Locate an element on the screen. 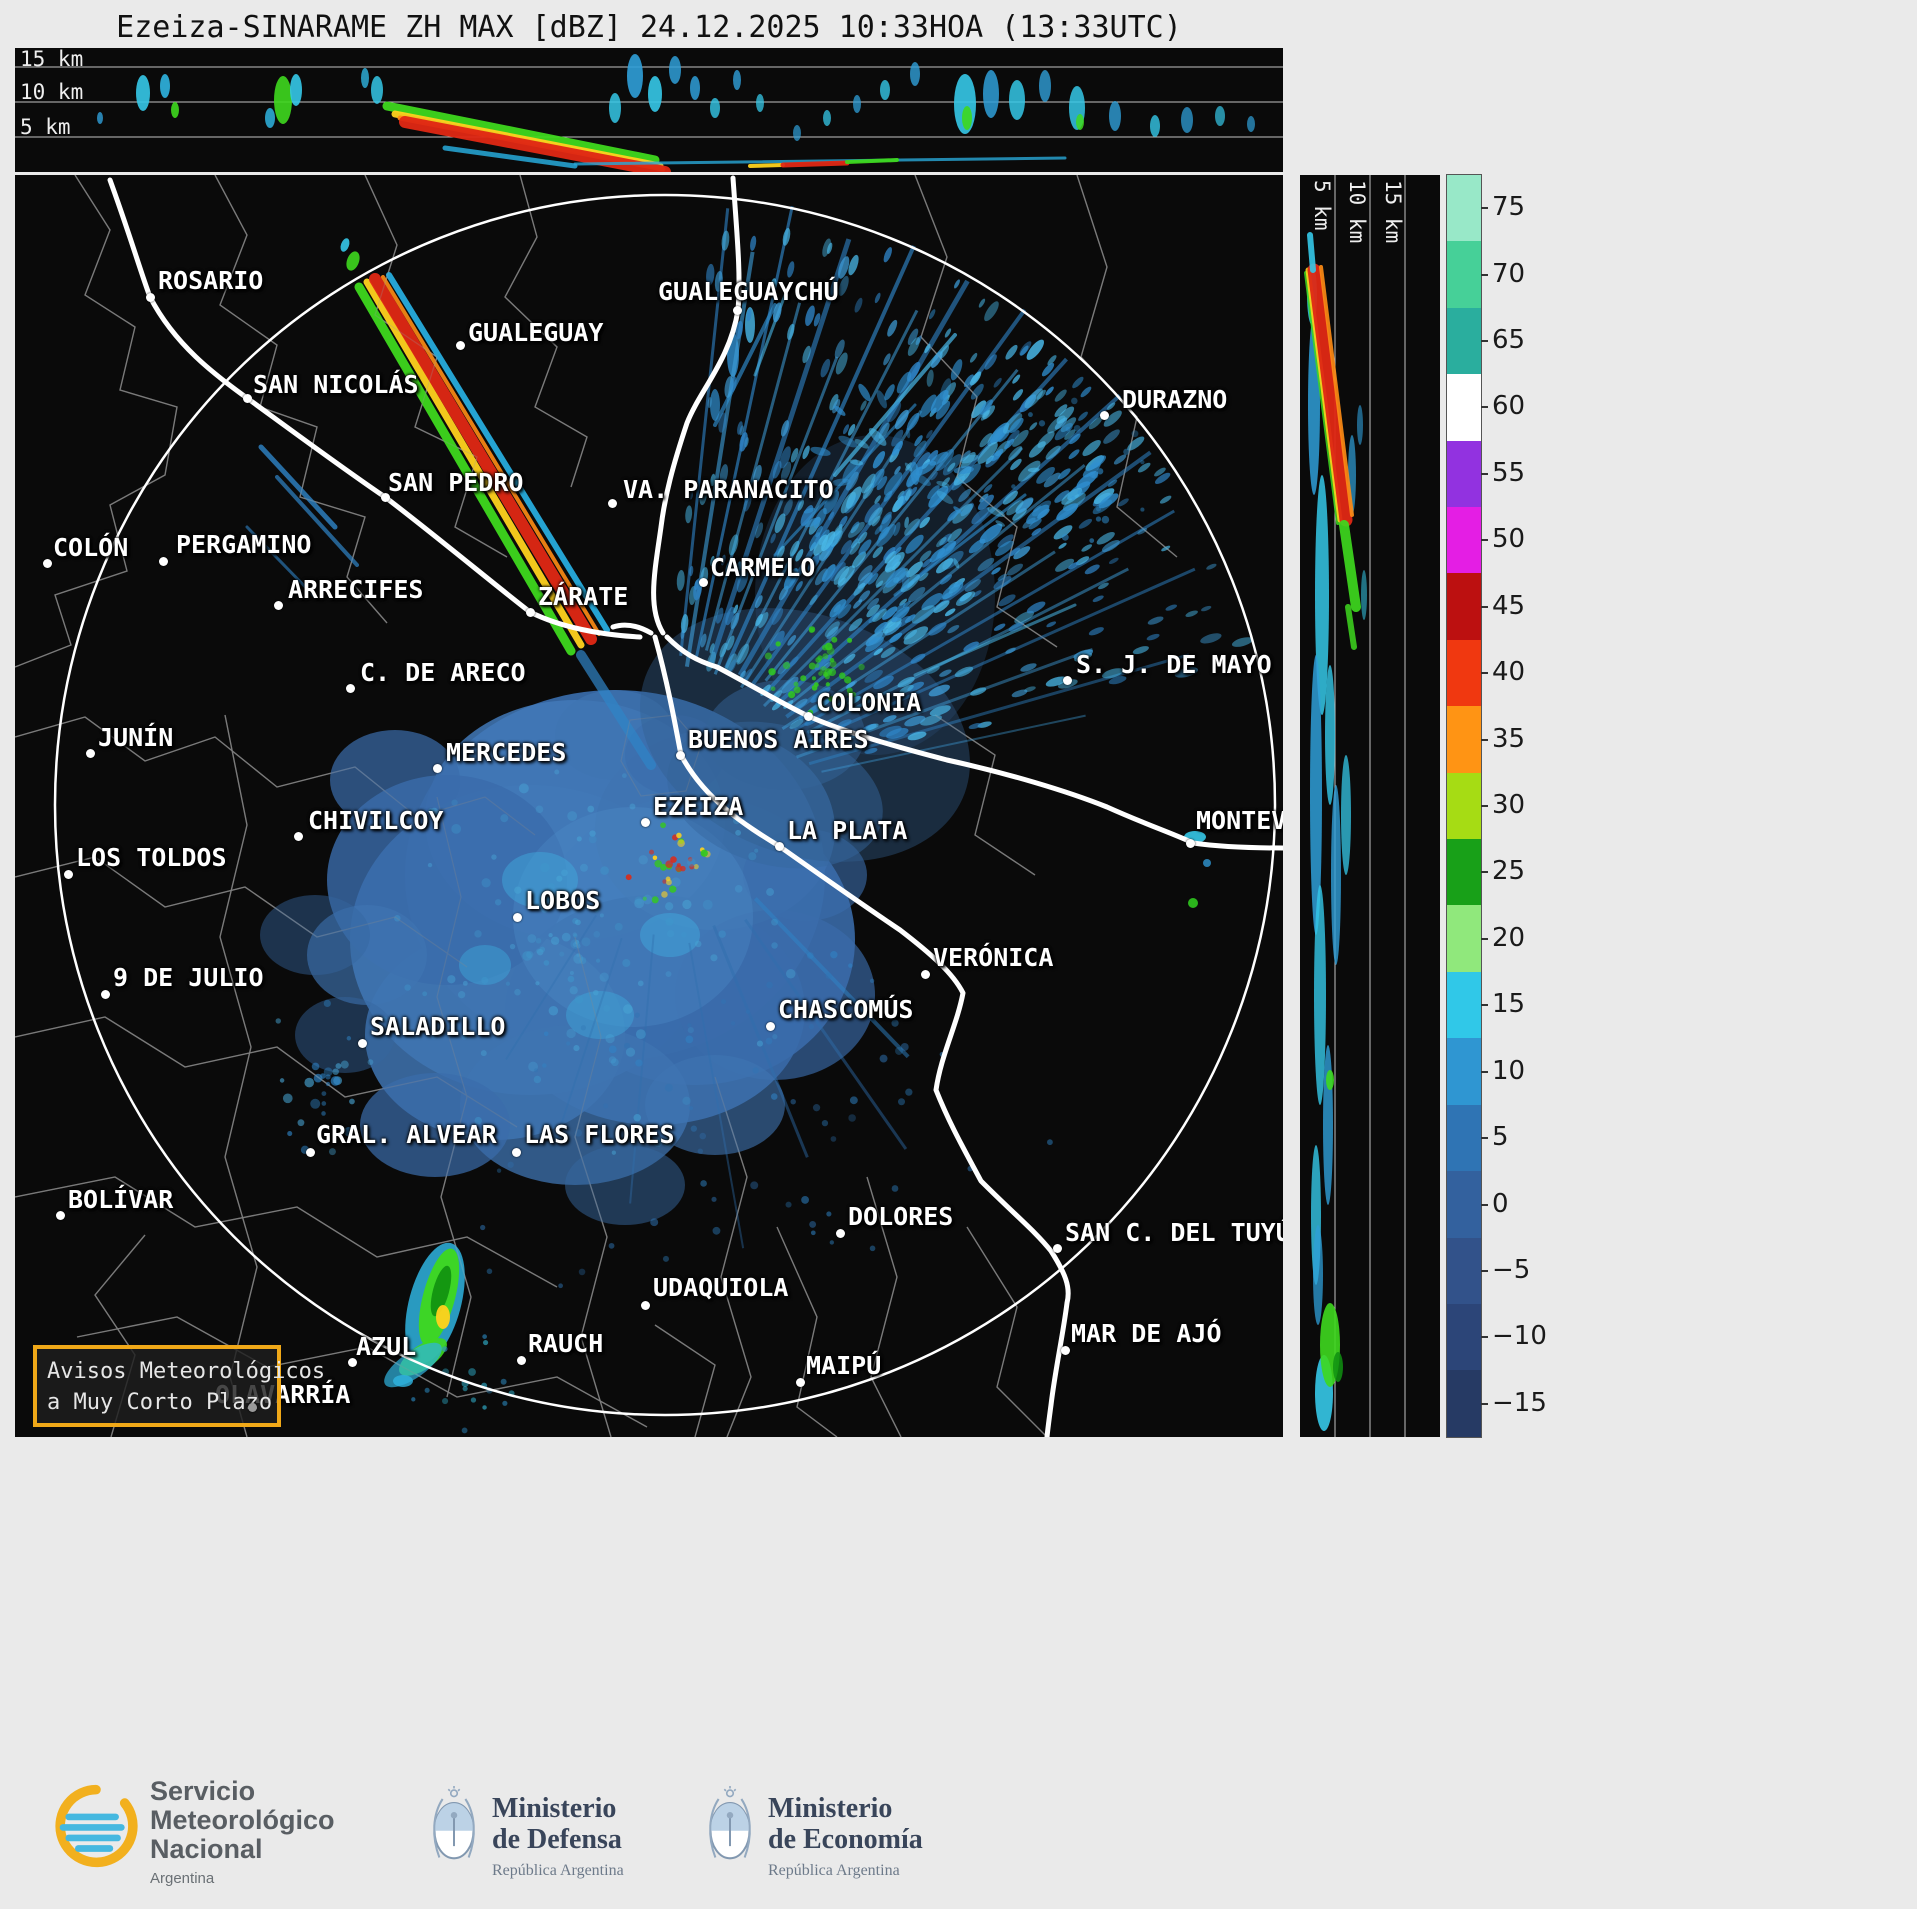 The image size is (1917, 1909). economia-line-1: Ministerio is located at coordinates (830, 1808).